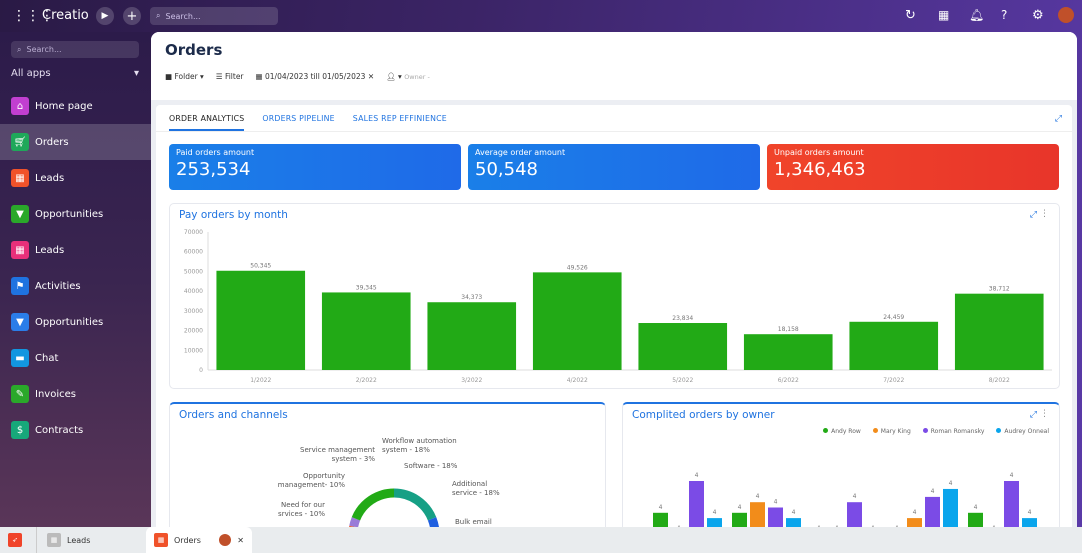 This screenshot has height=553, width=1082. Describe the element at coordinates (75, 394) in the screenshot. I see `sidebar-item-invoices: ✎ Invoices` at that location.